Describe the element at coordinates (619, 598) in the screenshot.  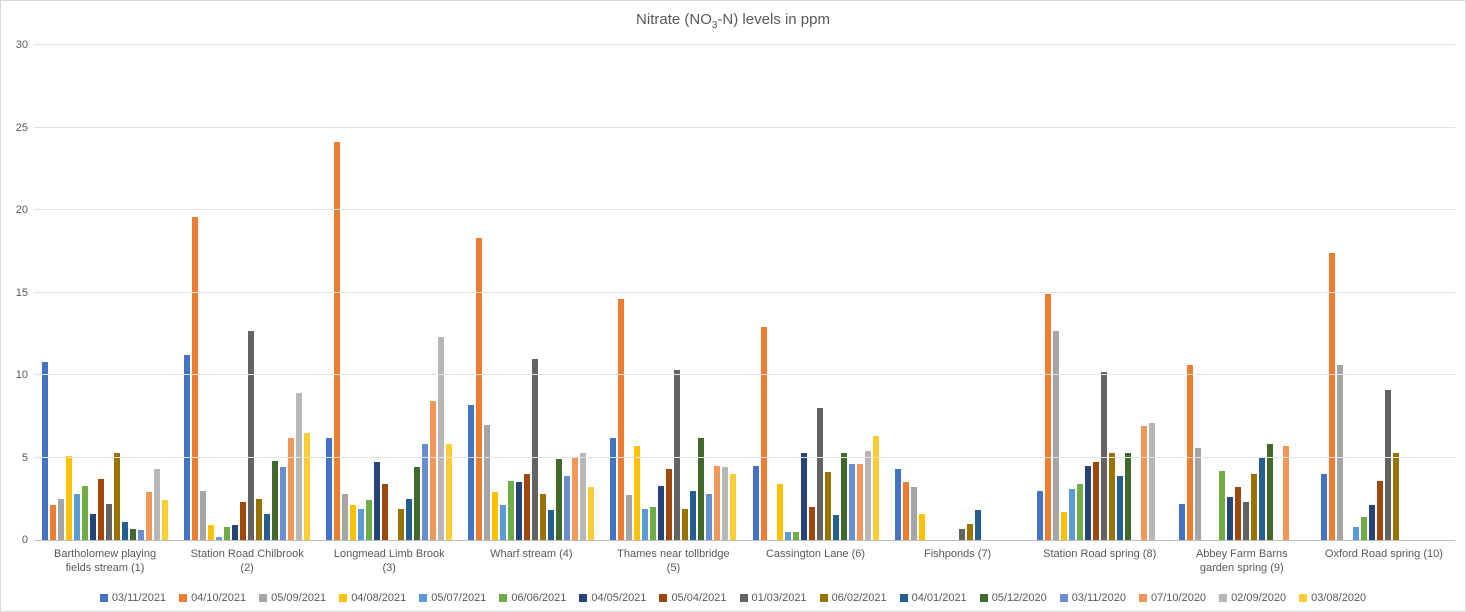
I see `legend-label: 04/05/2021` at that location.